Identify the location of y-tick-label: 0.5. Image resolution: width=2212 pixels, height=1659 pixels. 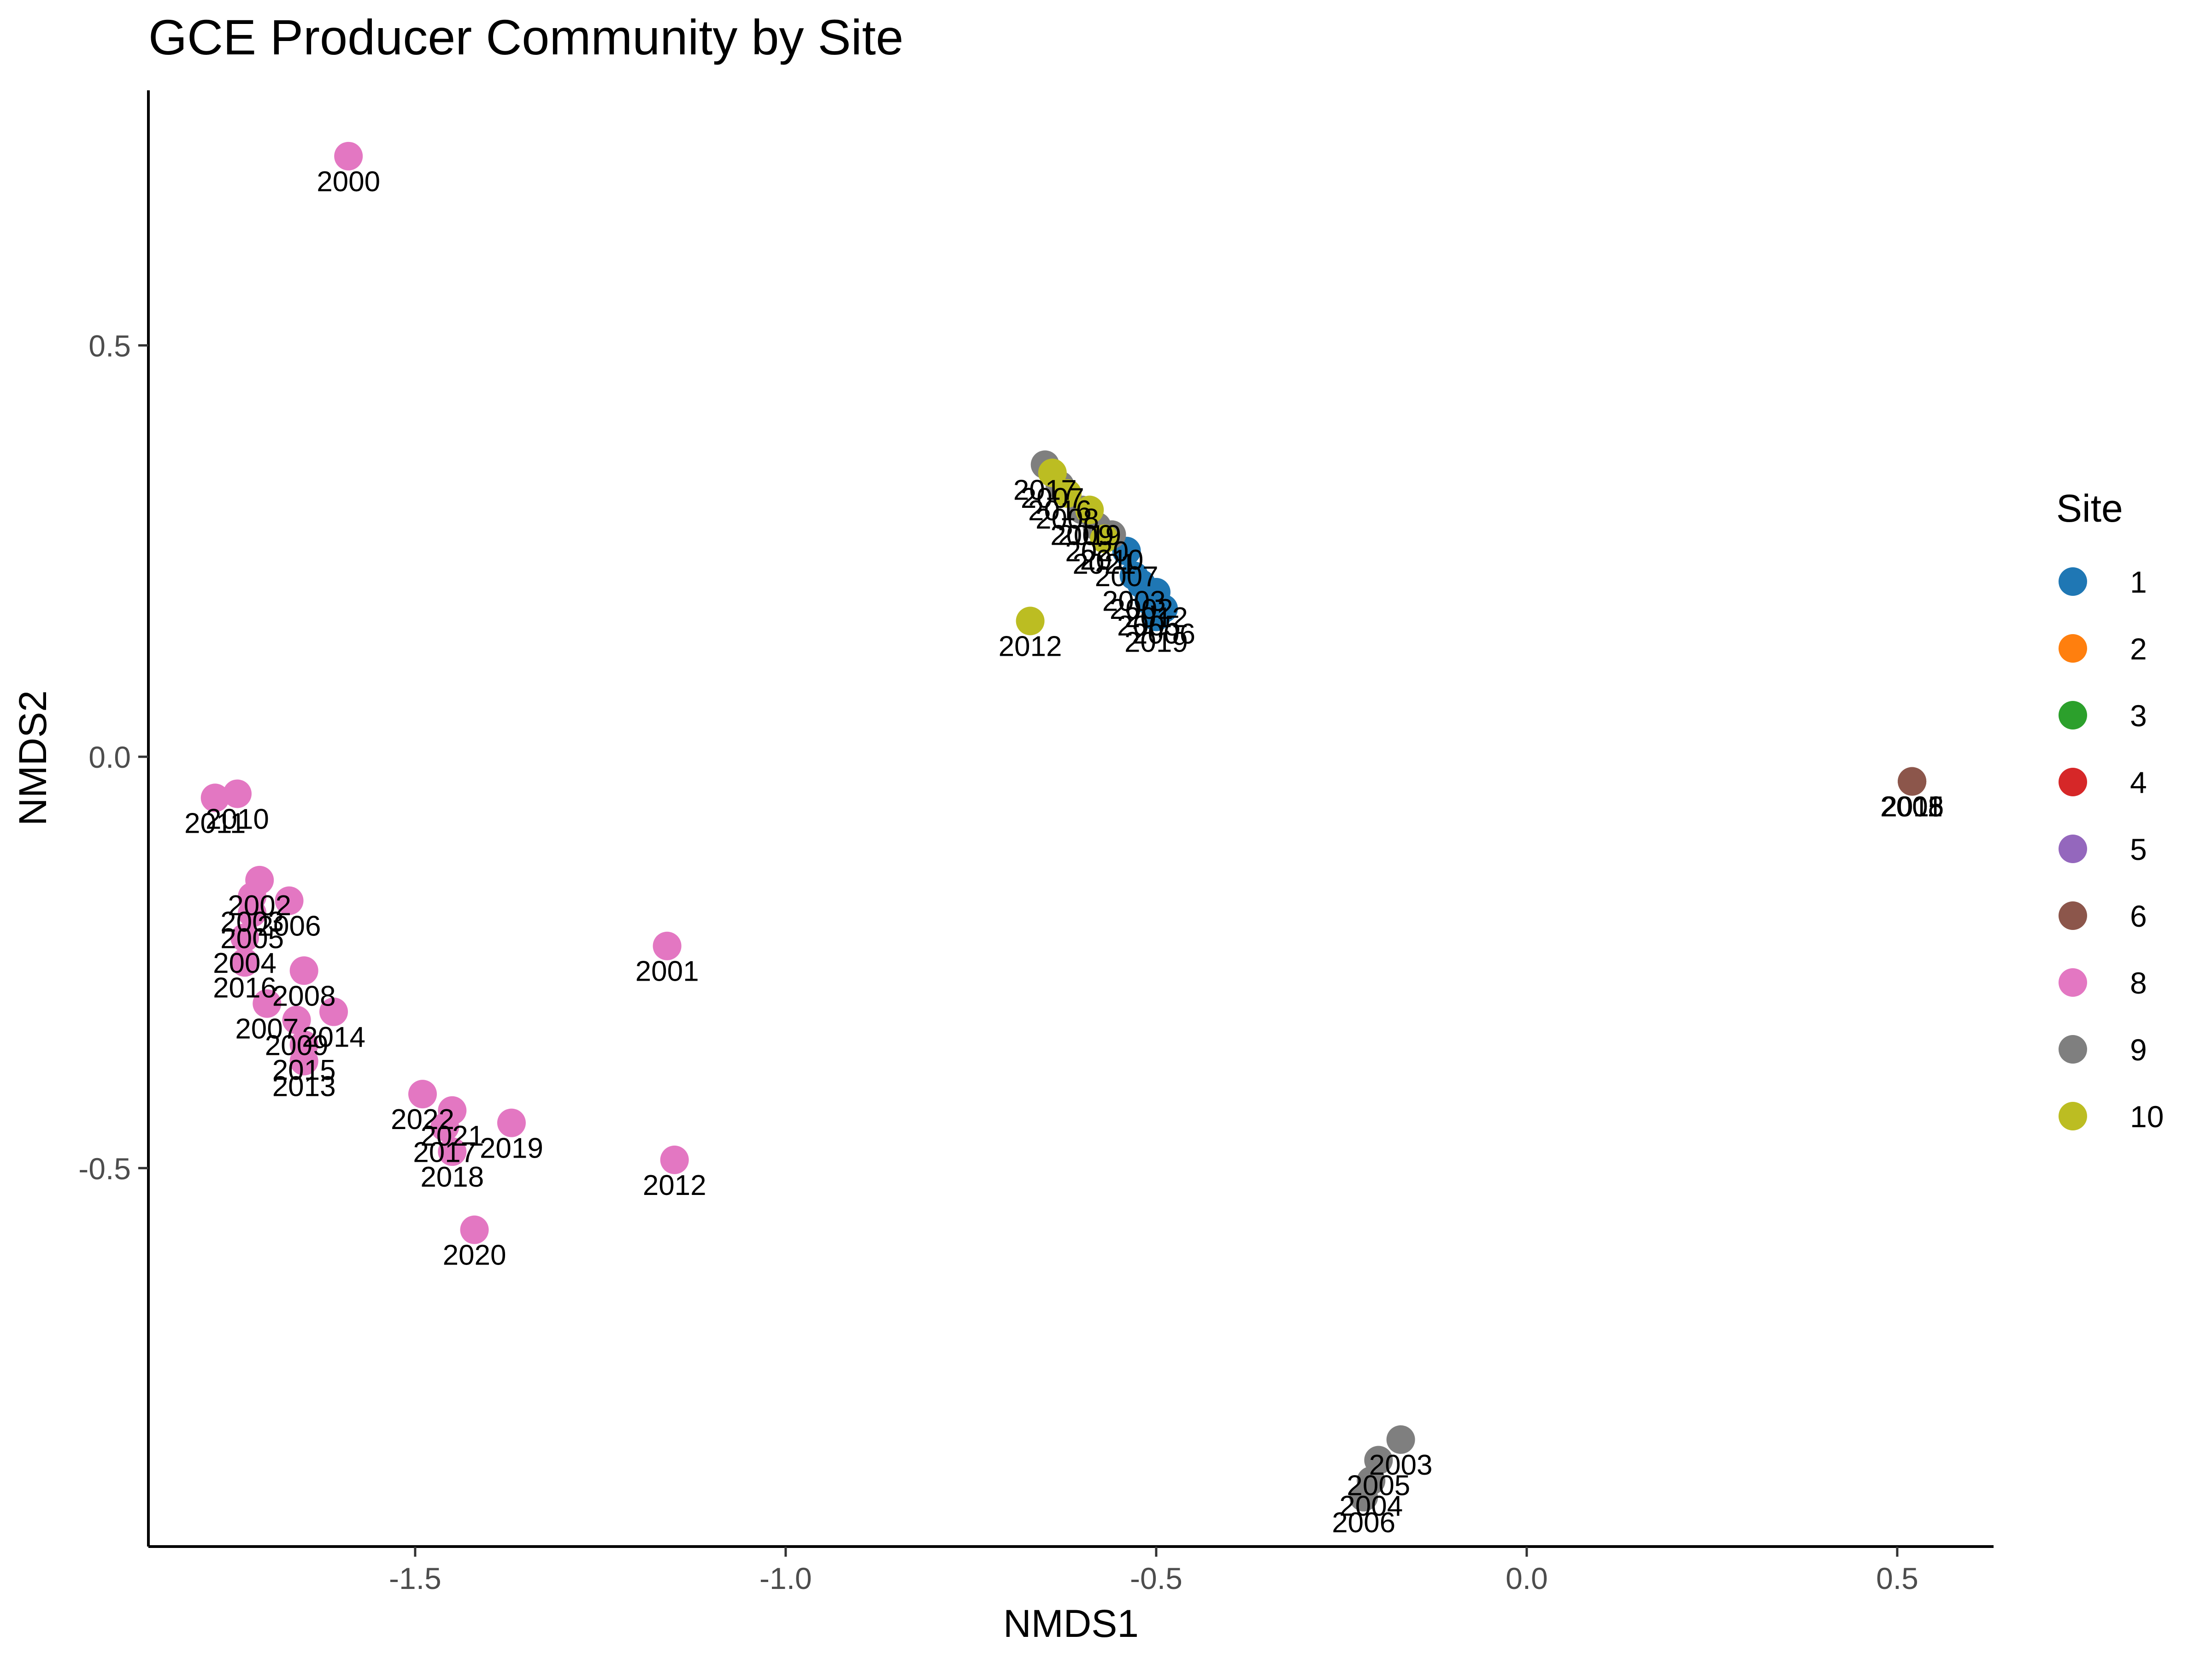
(109, 346).